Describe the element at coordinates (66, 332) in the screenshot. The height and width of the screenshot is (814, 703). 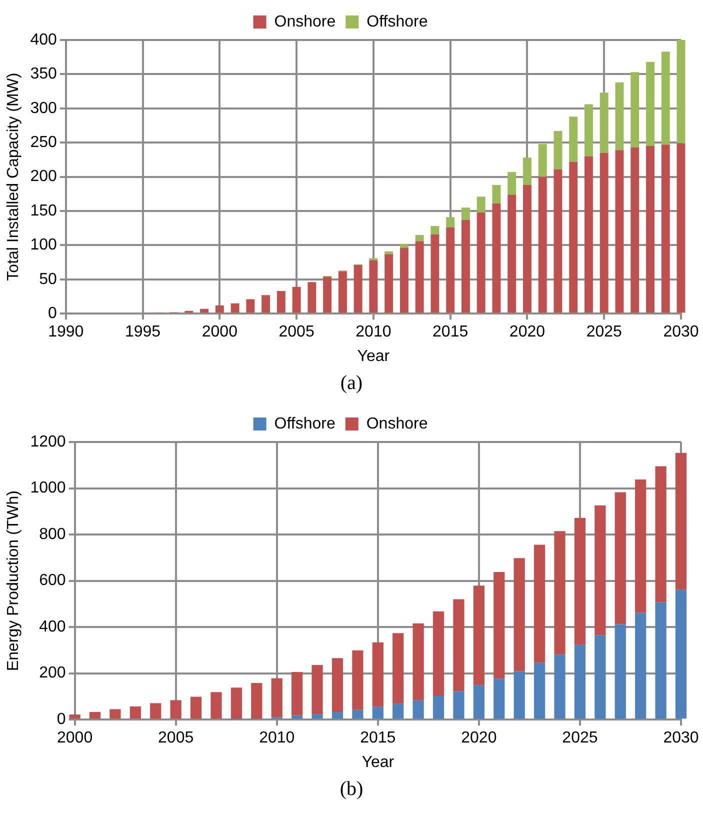
I see `x-tick-label: 1990` at that location.